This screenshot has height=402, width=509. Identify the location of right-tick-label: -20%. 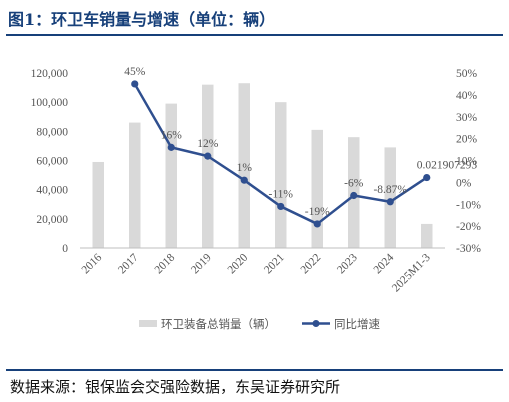
(468, 227).